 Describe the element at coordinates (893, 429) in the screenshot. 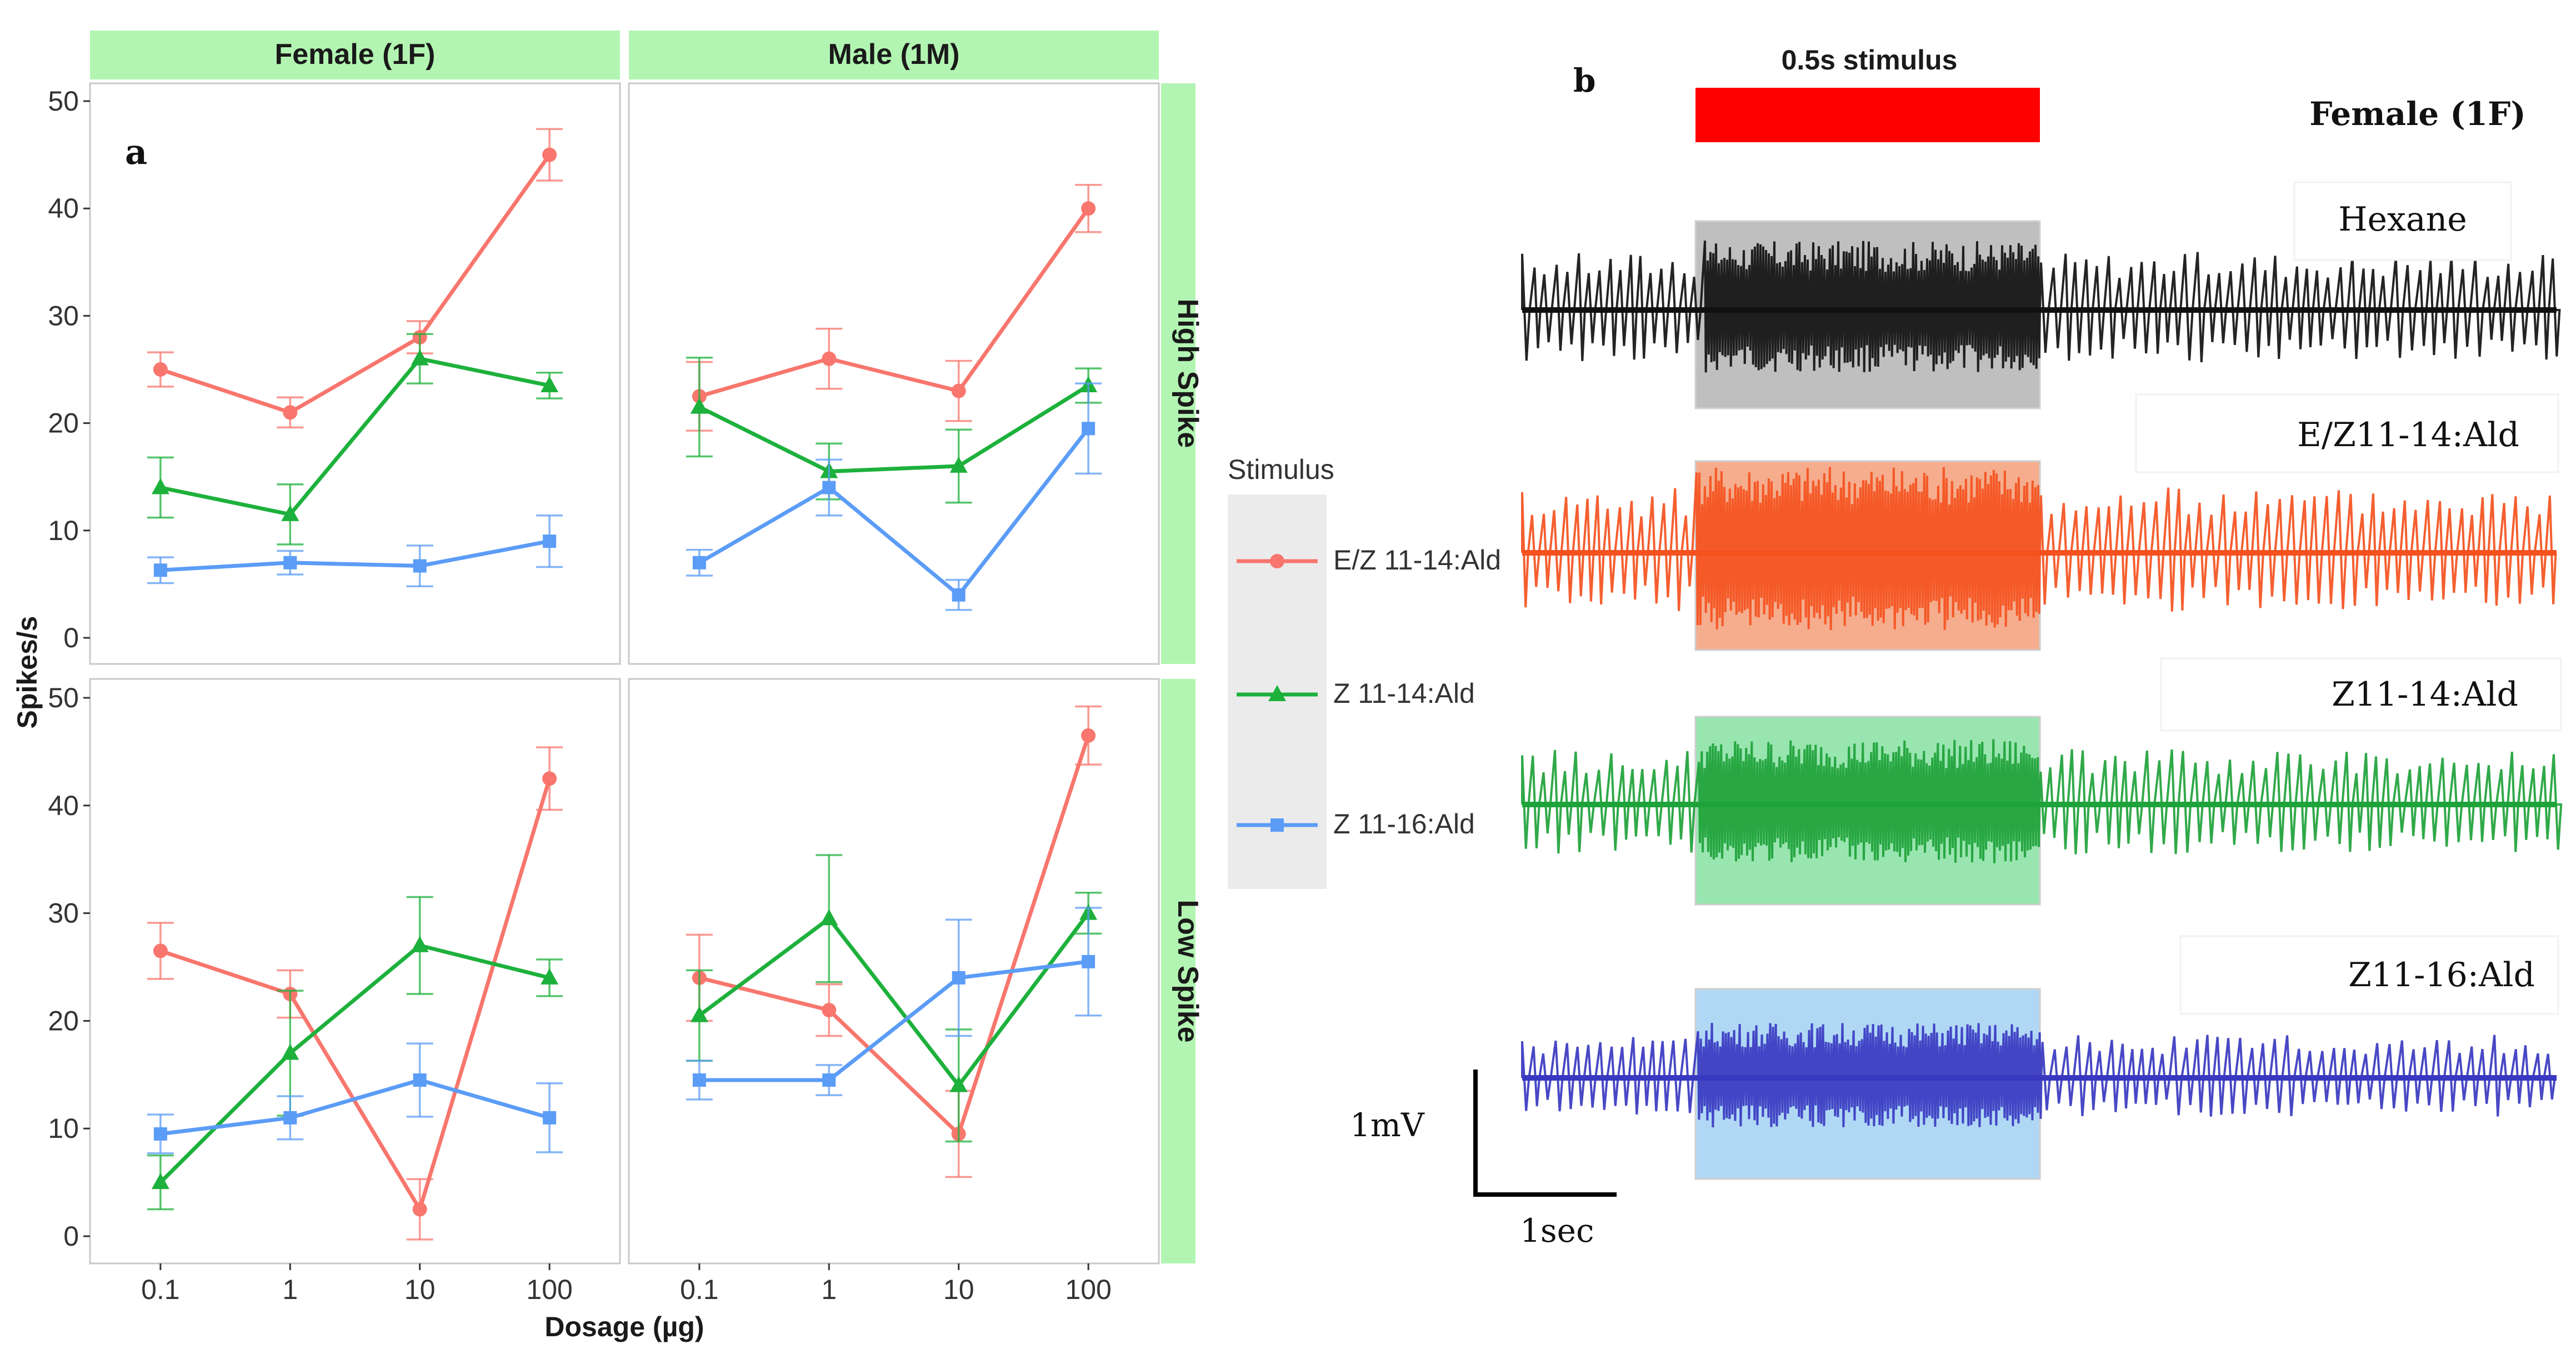

I see `series-line-male-1m-high-spike-z-11-14-ald` at that location.